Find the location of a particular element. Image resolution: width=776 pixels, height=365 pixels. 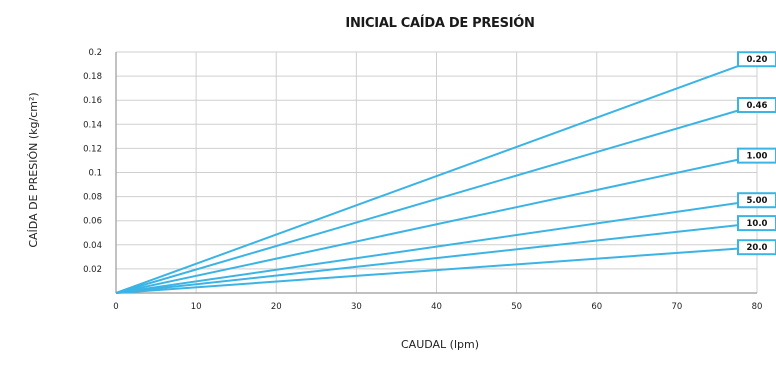

series-label-5: 20.0 is located at coordinates (756, 247).